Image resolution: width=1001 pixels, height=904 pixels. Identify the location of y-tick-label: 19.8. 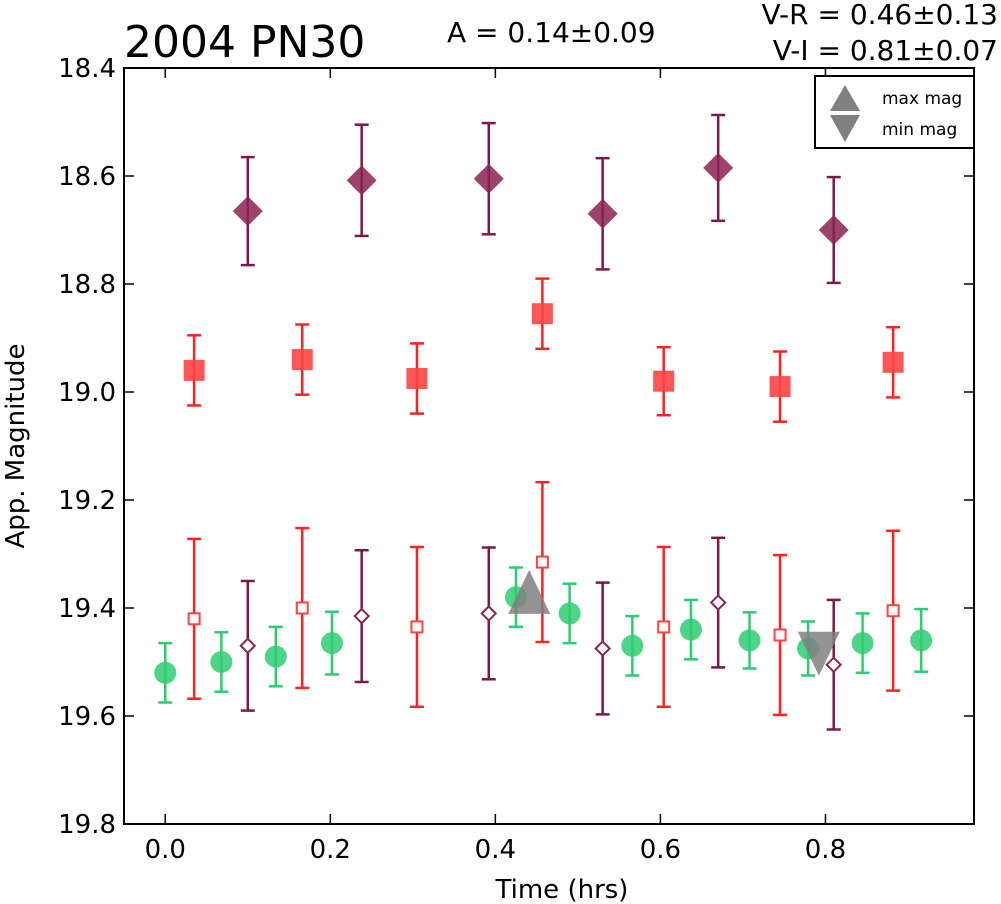
(87, 825).